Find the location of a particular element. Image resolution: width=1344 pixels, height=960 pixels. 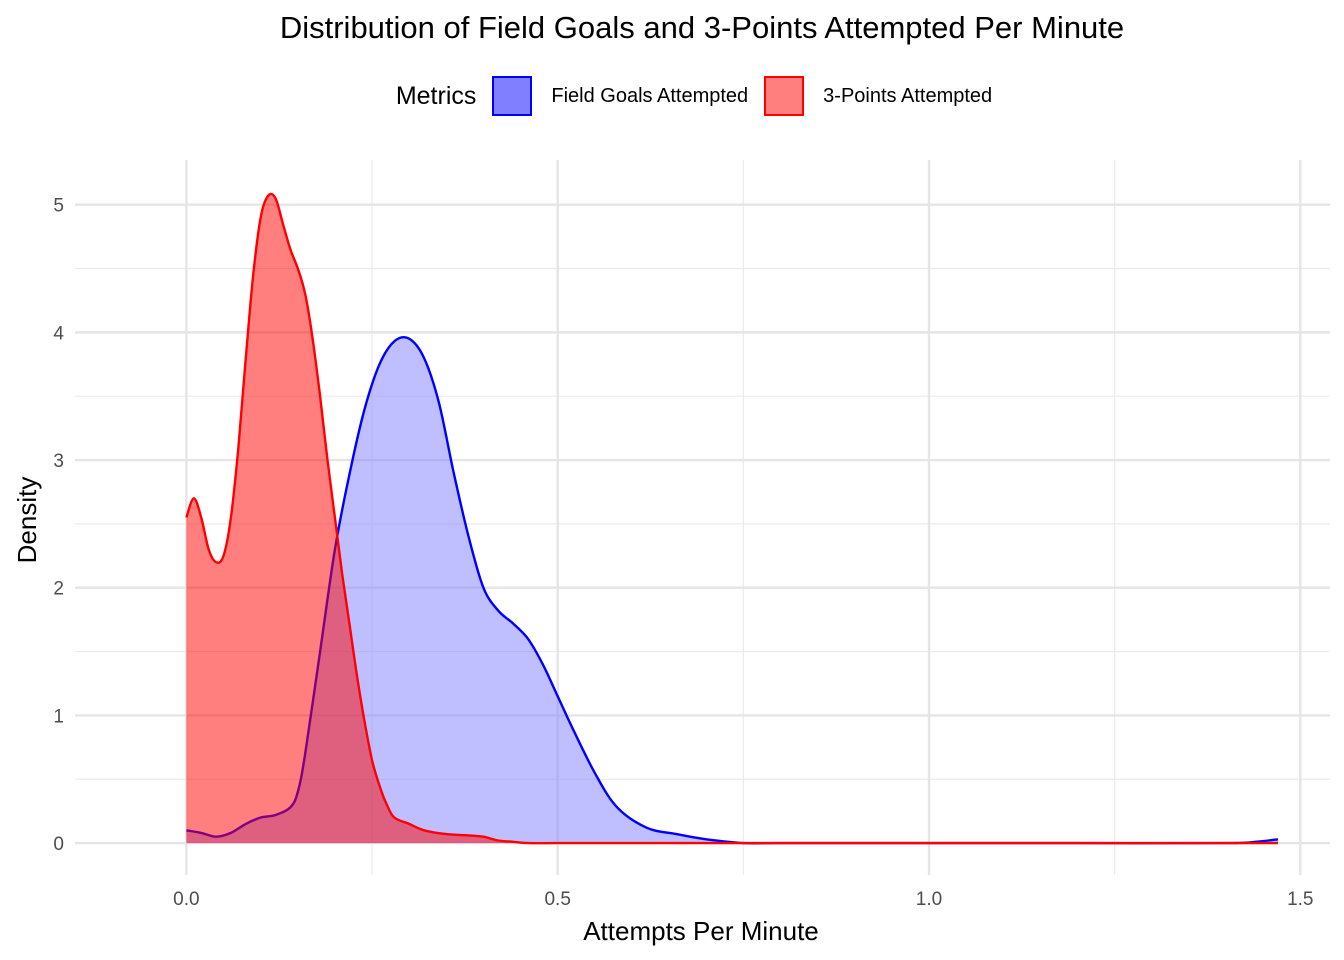

y-tick-label: 1 is located at coordinates (58, 716).